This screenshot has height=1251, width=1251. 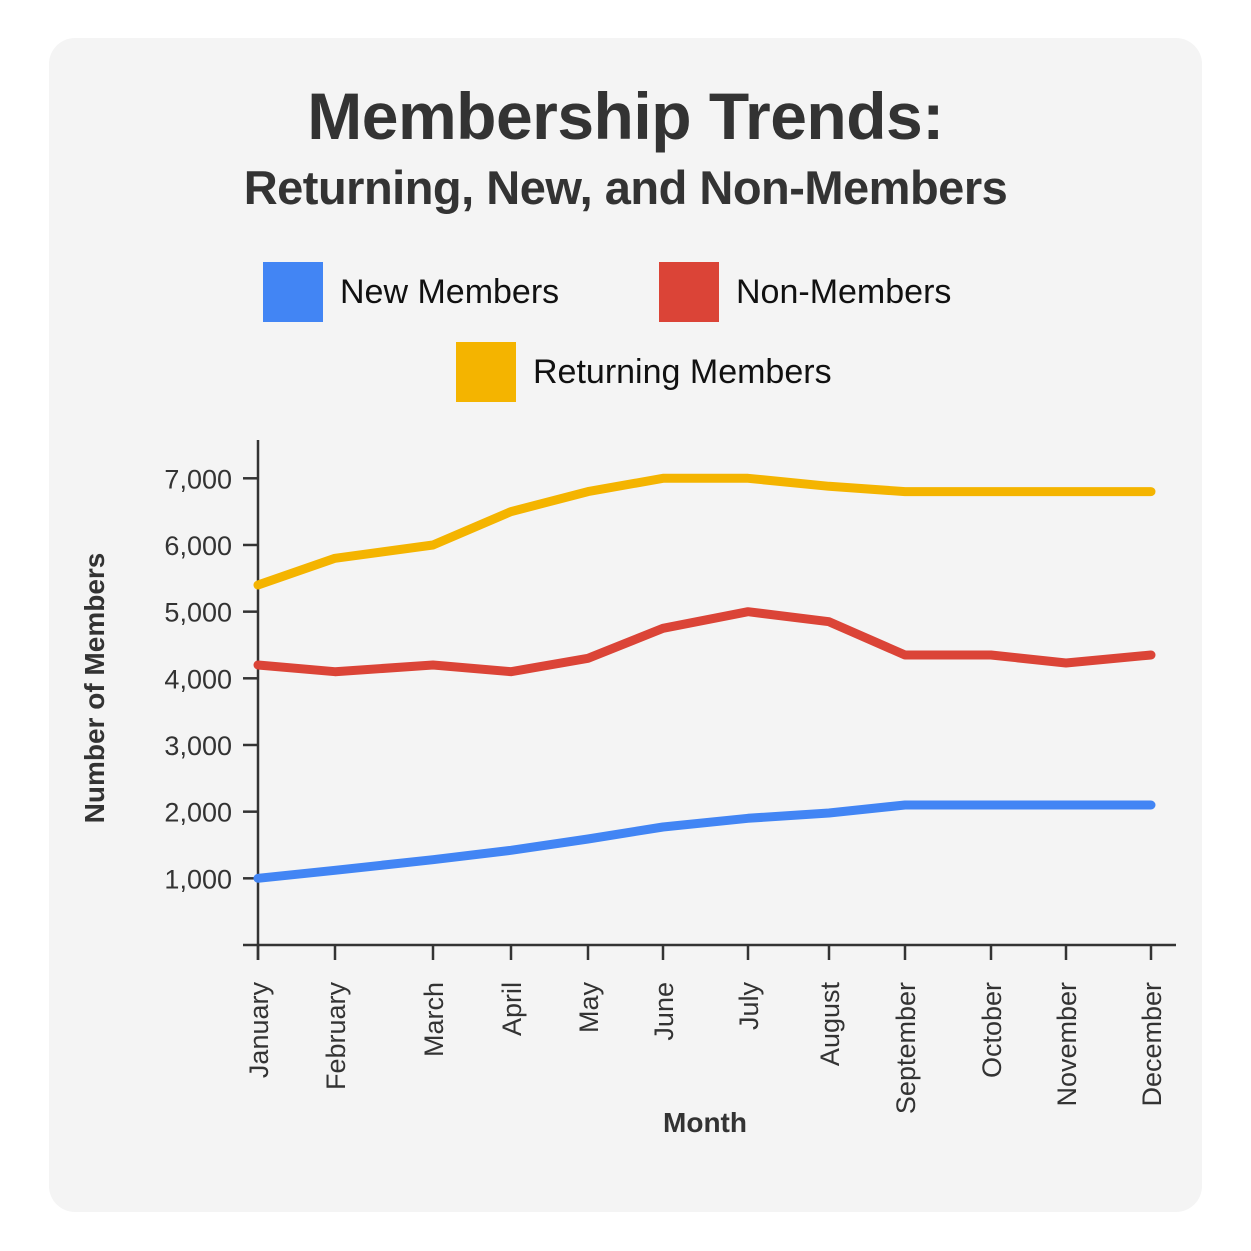 What do you see at coordinates (1152, 1044) in the screenshot?
I see `x-tick-label: December` at bounding box center [1152, 1044].